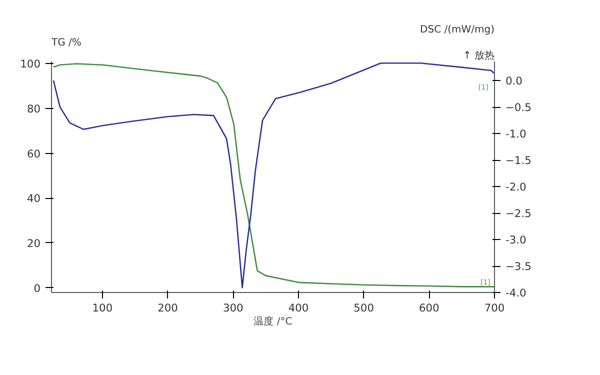 The height and width of the screenshot is (375, 600). I want to click on x-axis-title: 温度 /°C, so click(273, 322).